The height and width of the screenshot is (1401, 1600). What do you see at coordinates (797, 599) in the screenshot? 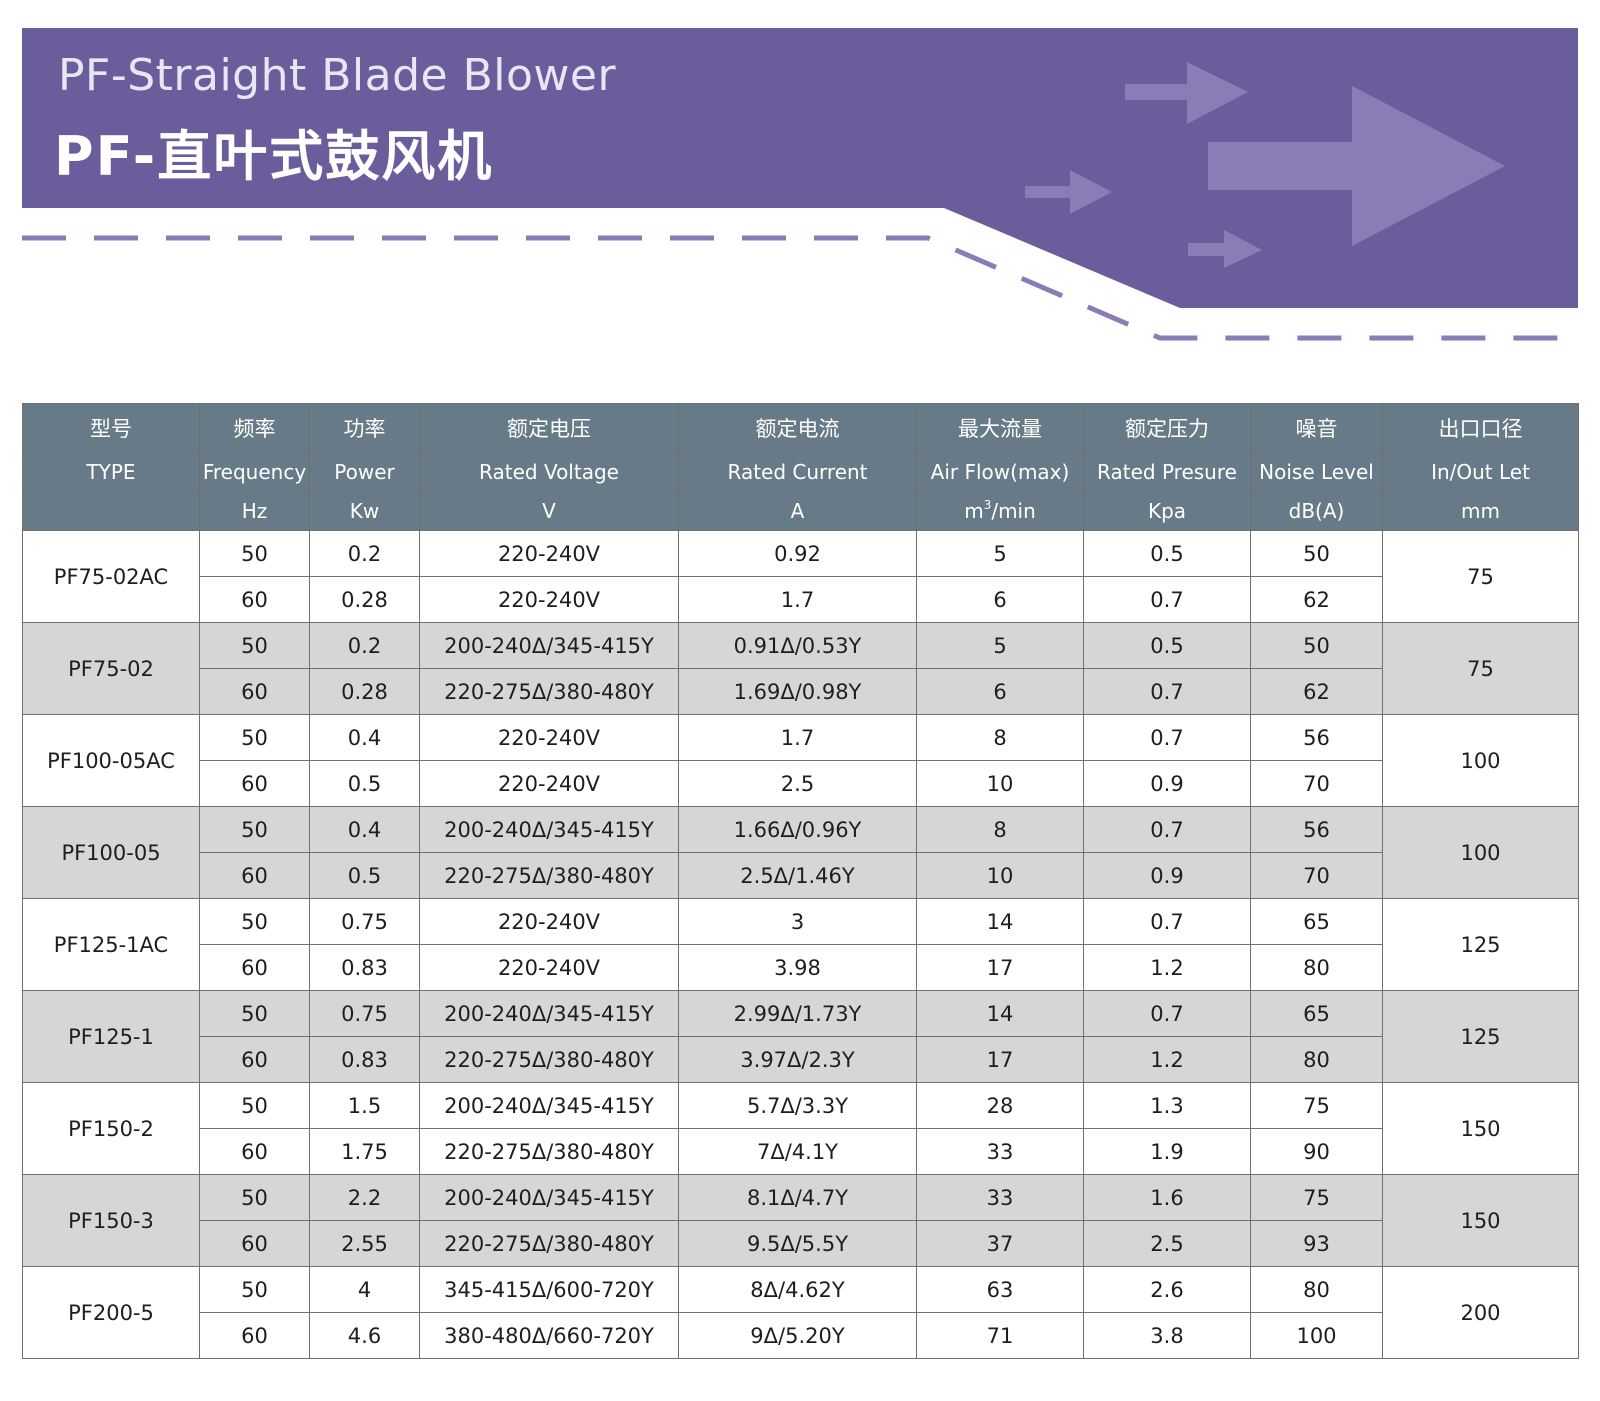
I see `cell-a: 1.7` at bounding box center [797, 599].